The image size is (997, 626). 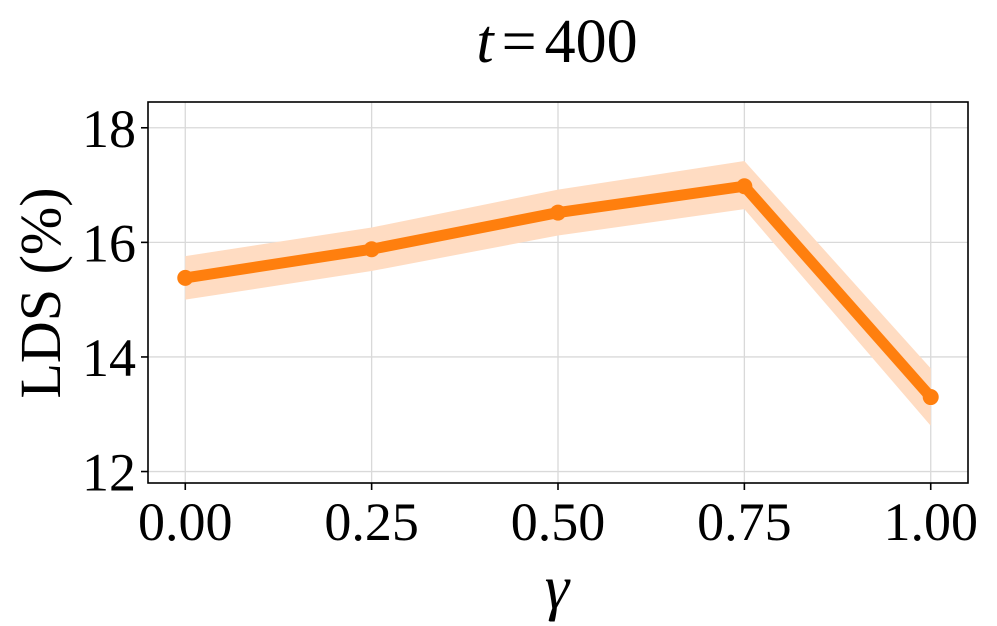 I want to click on title-operator: =, so click(x=519, y=42).